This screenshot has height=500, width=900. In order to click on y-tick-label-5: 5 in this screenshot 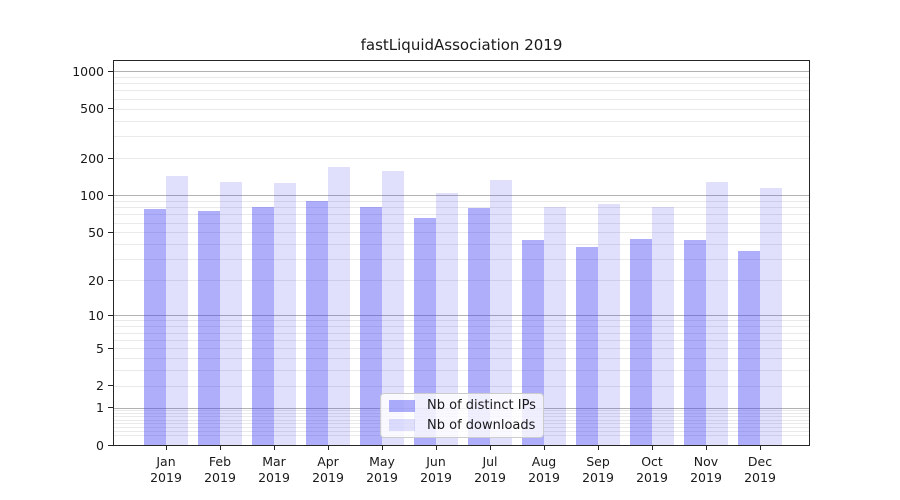, I will do `click(100, 348)`.